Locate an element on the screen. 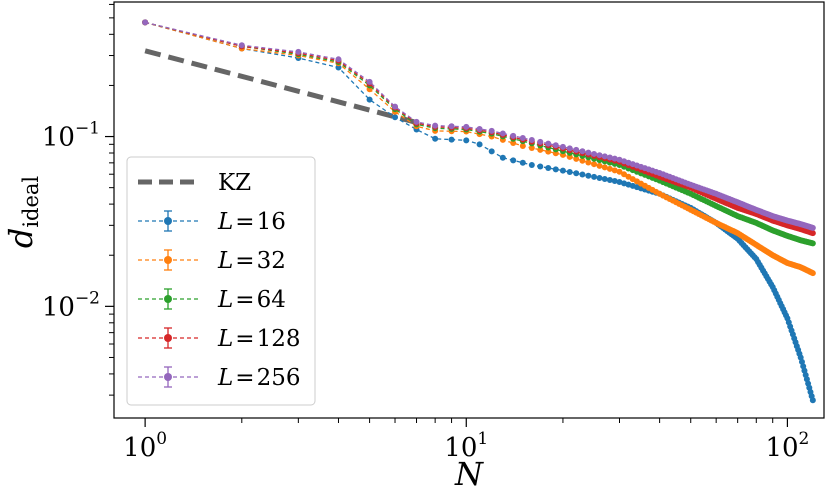 Image resolution: width=830 pixels, height=490 pixels. legend-label: L=32 is located at coordinates (251, 261).